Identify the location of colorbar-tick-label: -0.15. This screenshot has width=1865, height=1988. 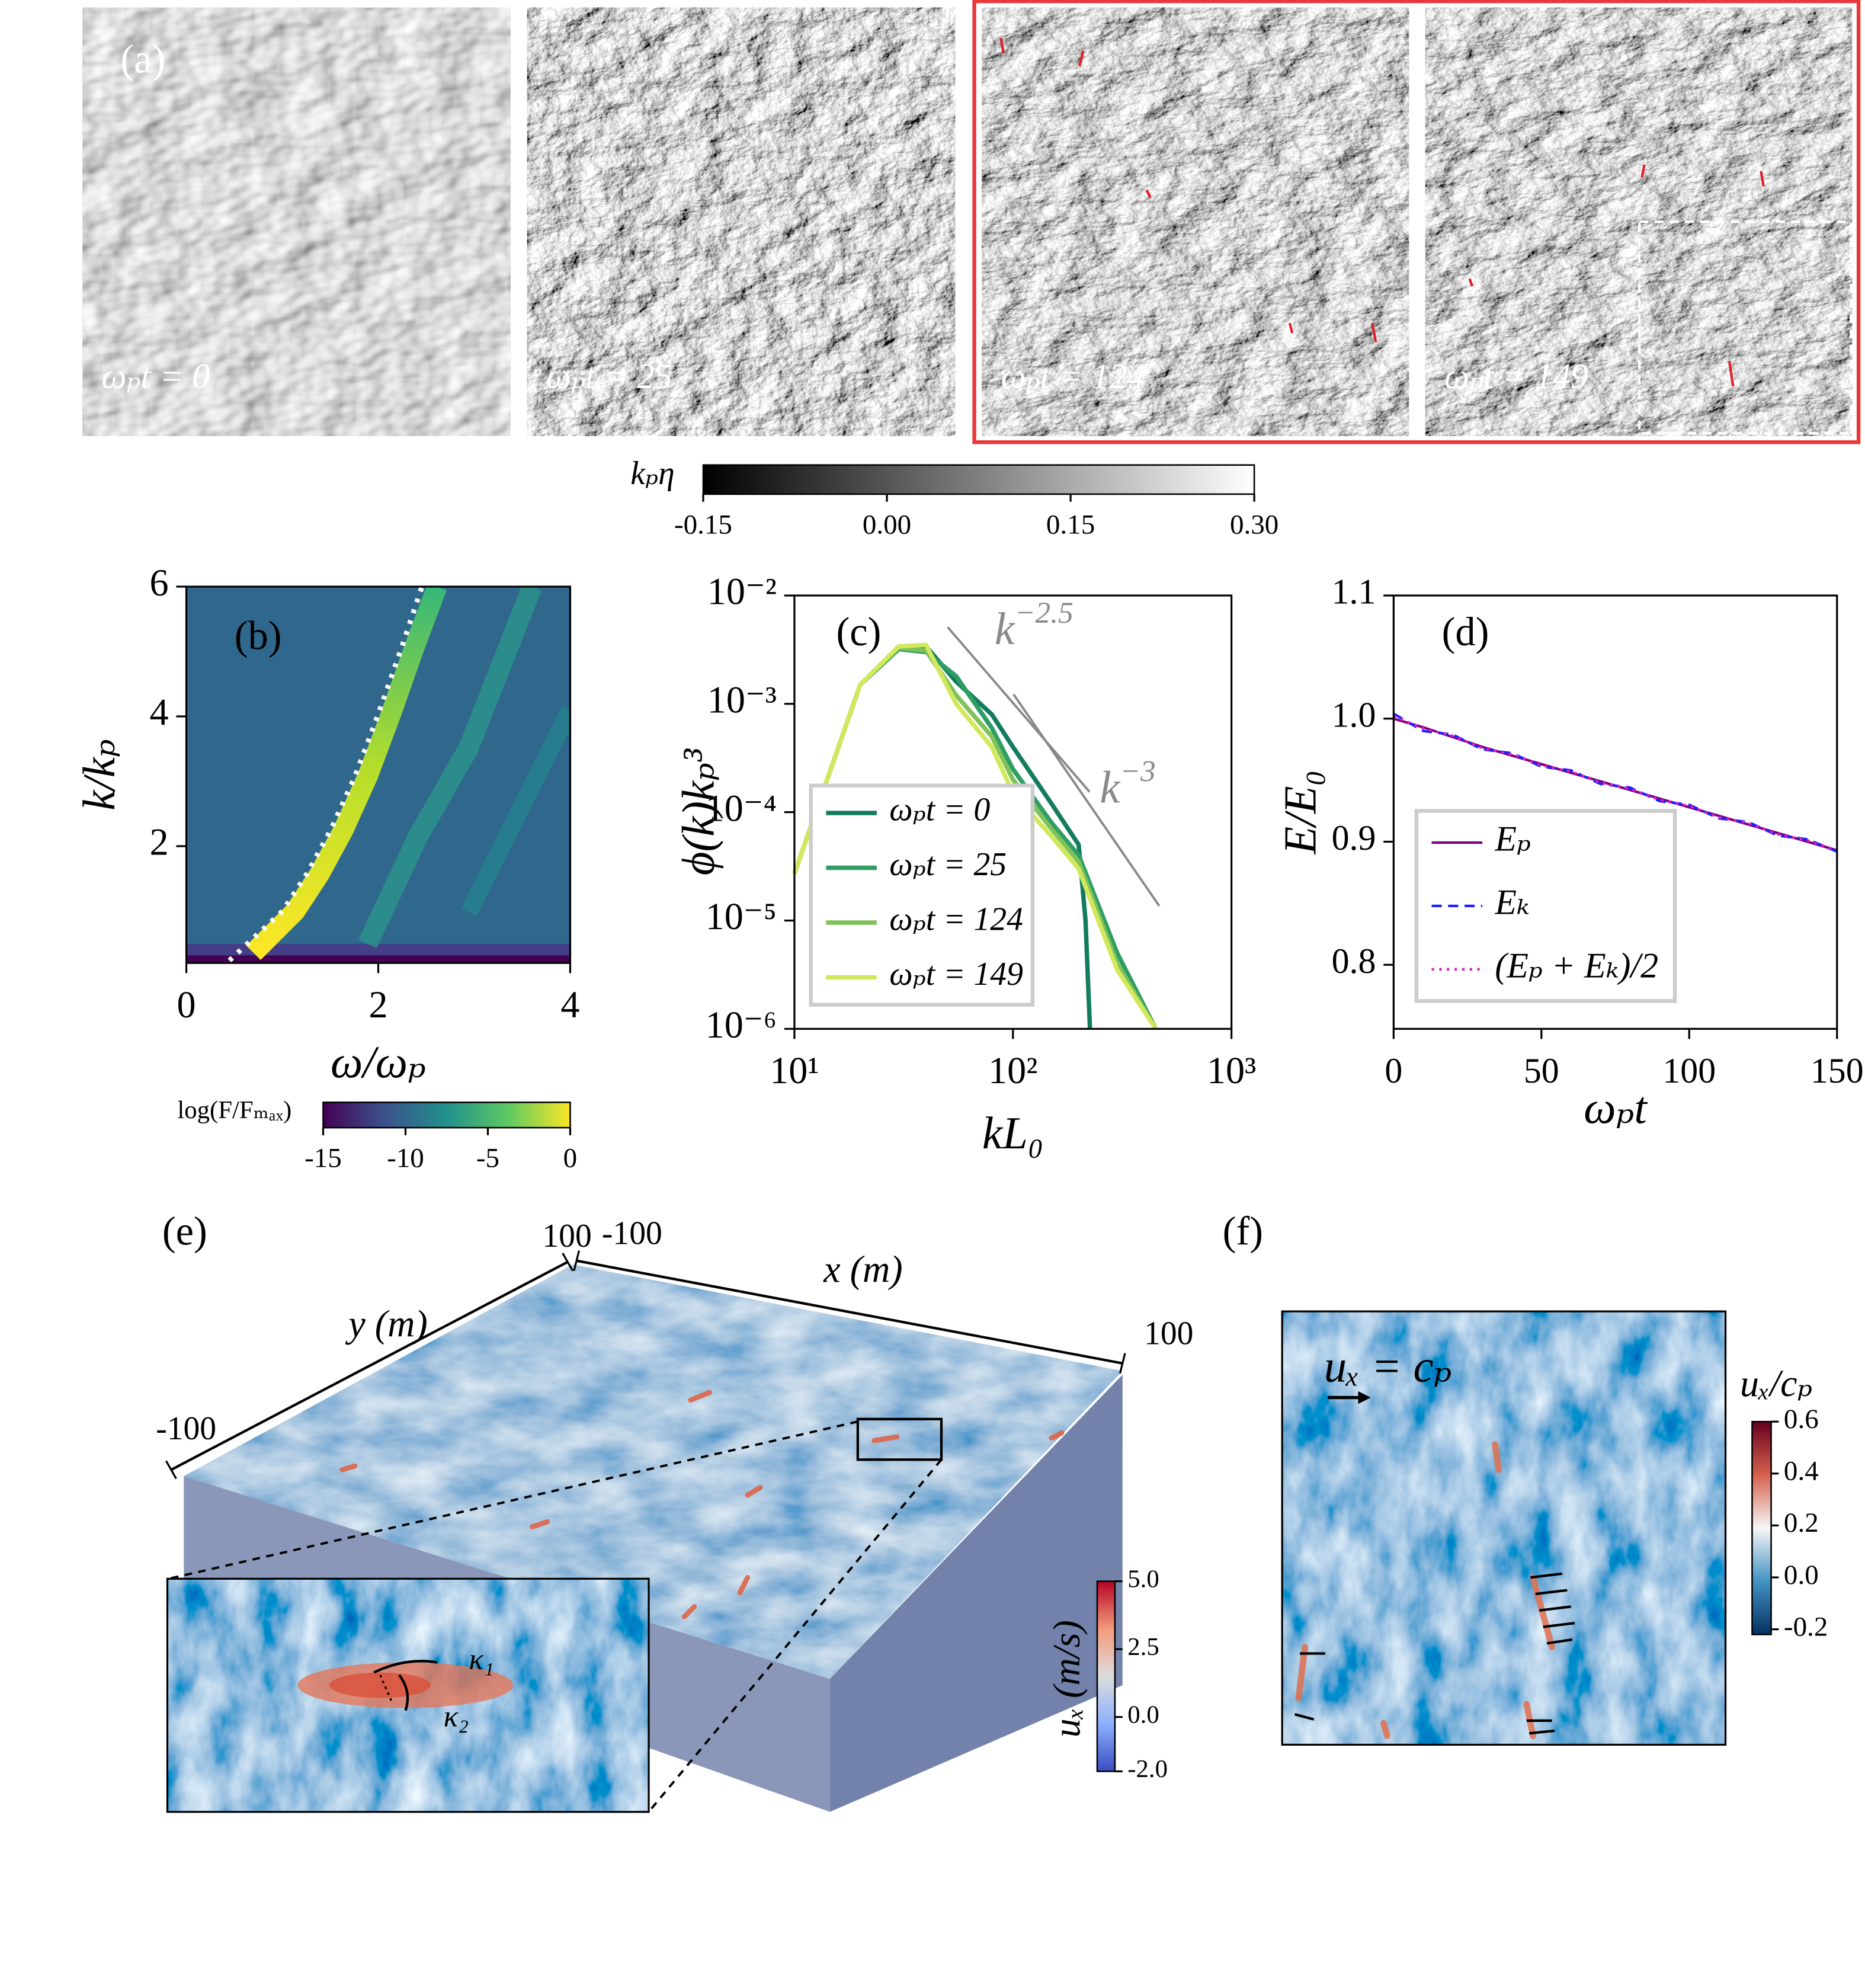
(703, 524).